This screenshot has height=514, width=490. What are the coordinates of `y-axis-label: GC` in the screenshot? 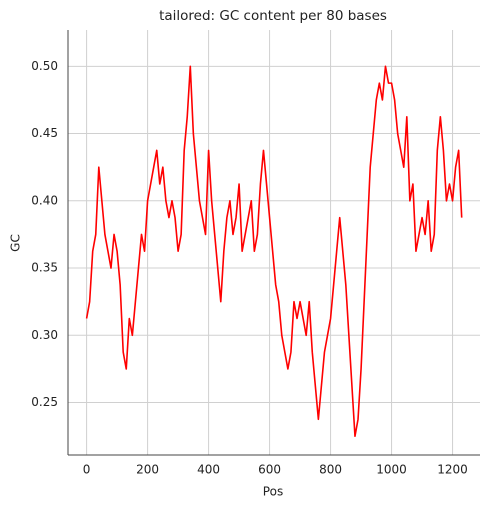 It's located at (16, 243).